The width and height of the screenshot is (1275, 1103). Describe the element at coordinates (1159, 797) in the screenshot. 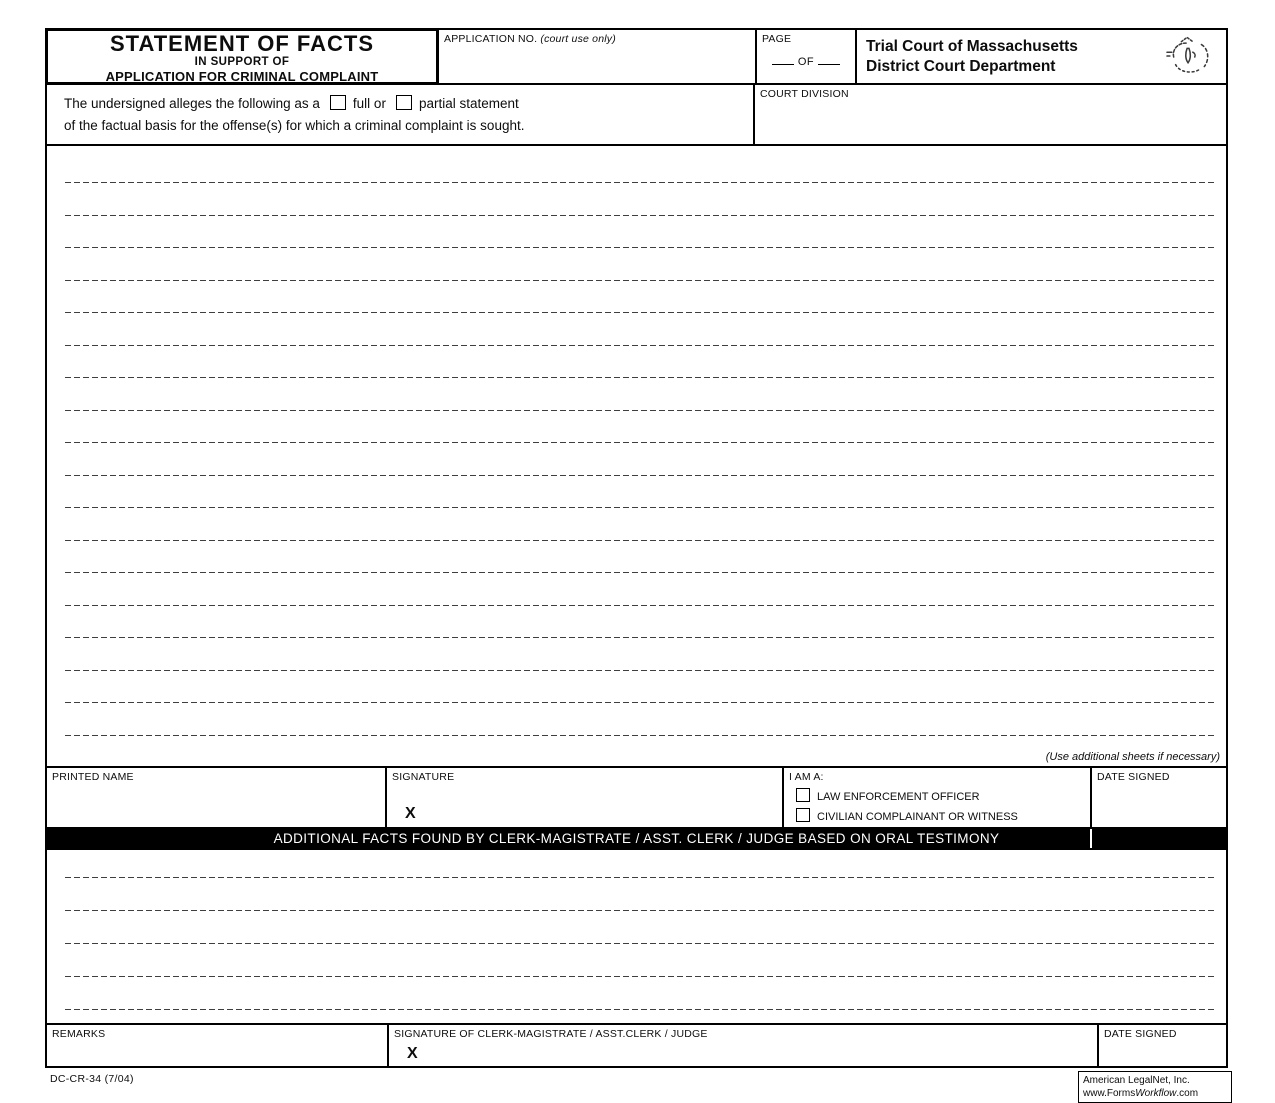

I see `date-signed-field: DATE SIGNED` at that location.